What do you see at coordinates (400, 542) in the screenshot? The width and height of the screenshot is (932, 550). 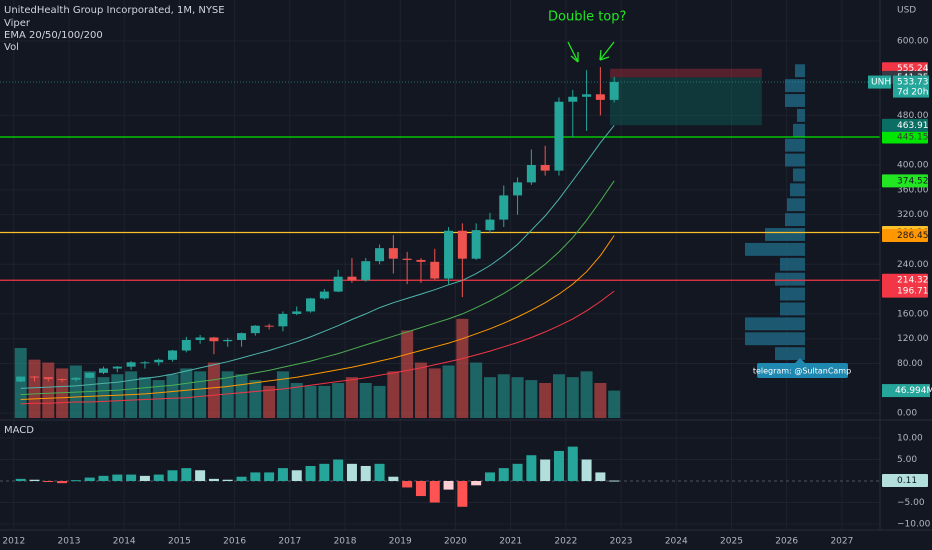 I see `x-tick-label: 2019` at bounding box center [400, 542].